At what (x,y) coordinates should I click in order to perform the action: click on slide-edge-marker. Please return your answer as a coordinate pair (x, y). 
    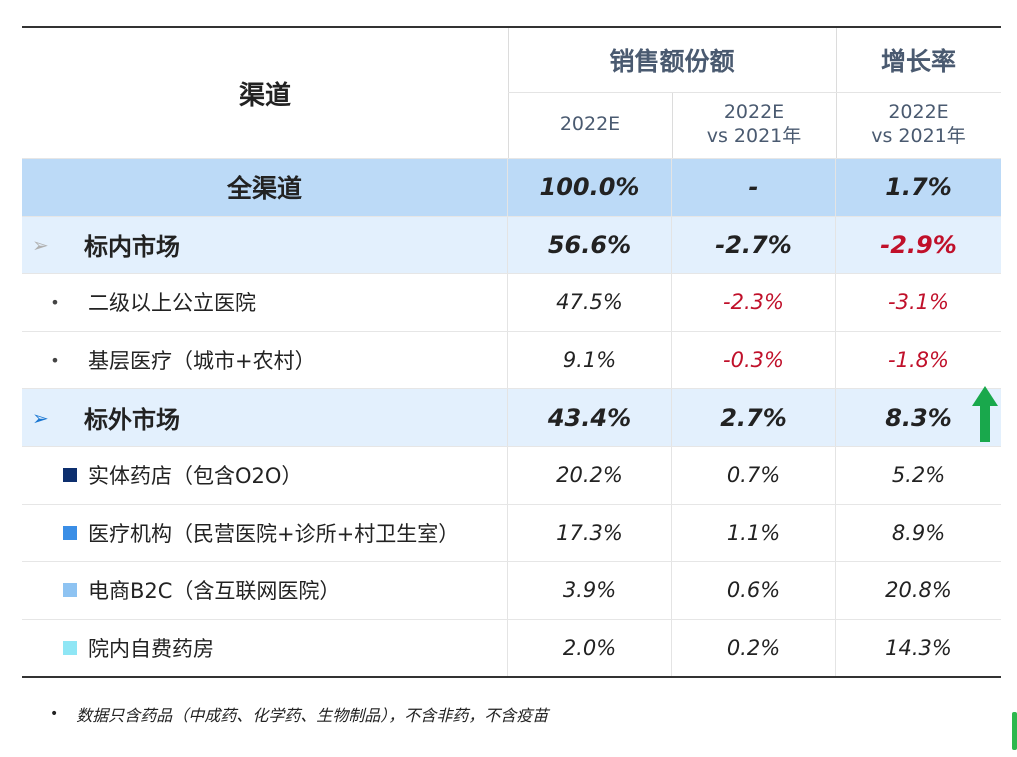
    Looking at the image, I should click on (1014, 731).